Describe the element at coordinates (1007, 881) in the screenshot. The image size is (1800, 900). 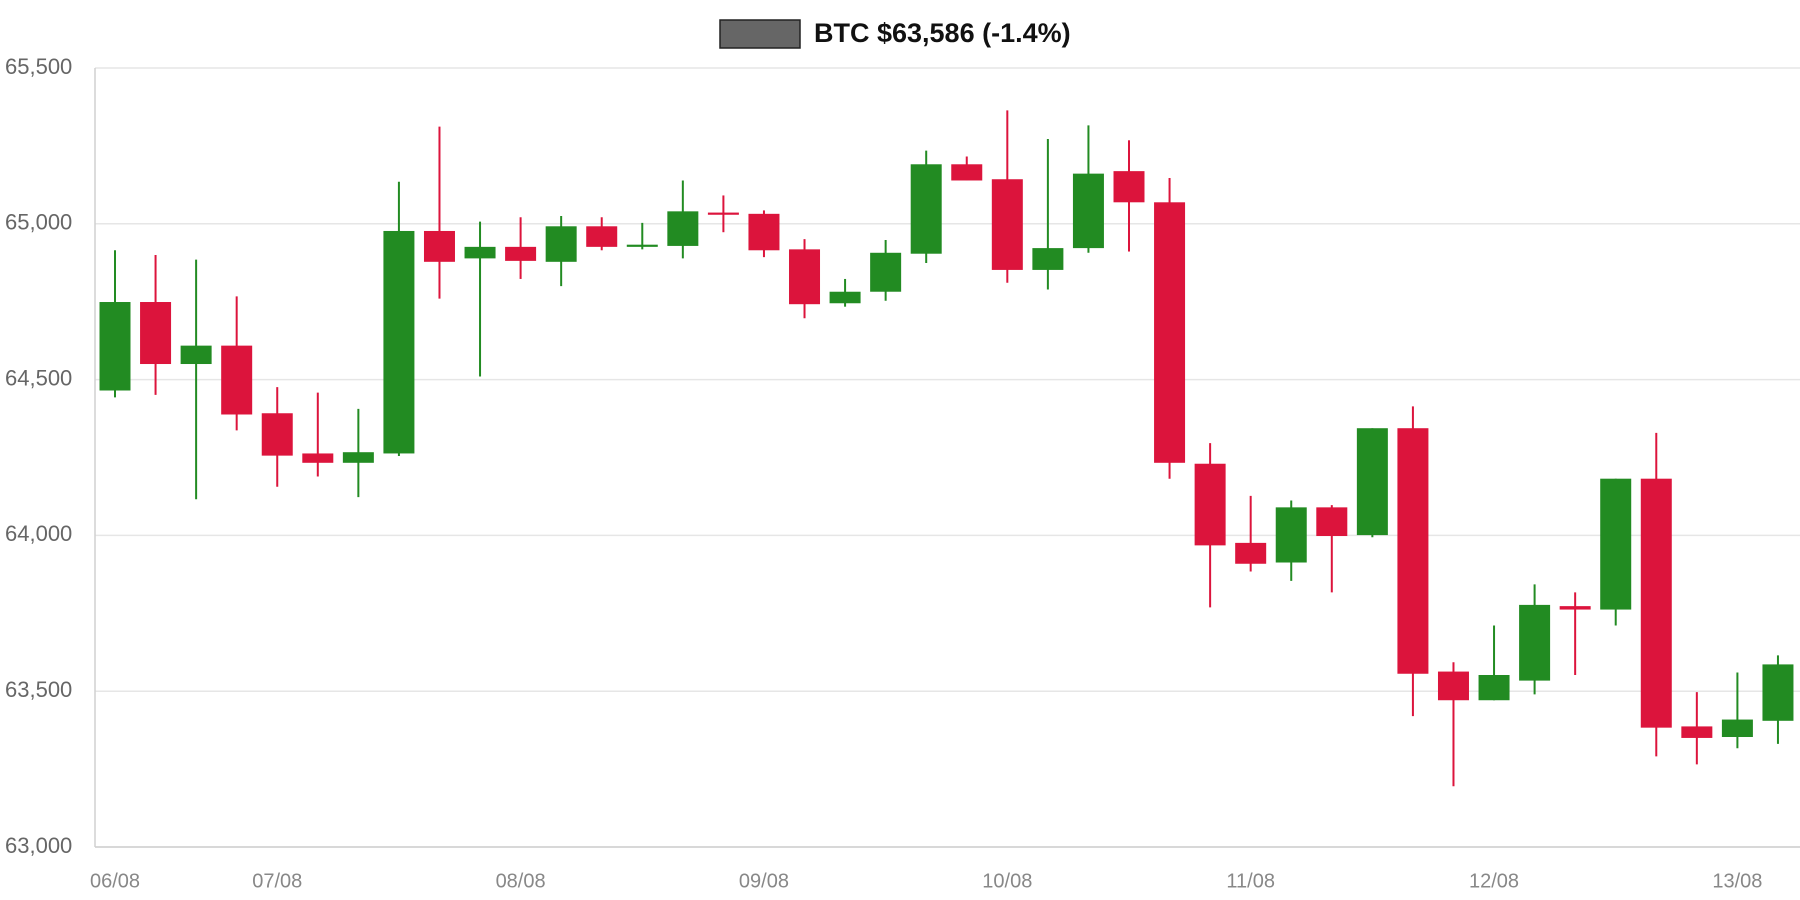
I see `x-tick-label: 10/08` at that location.